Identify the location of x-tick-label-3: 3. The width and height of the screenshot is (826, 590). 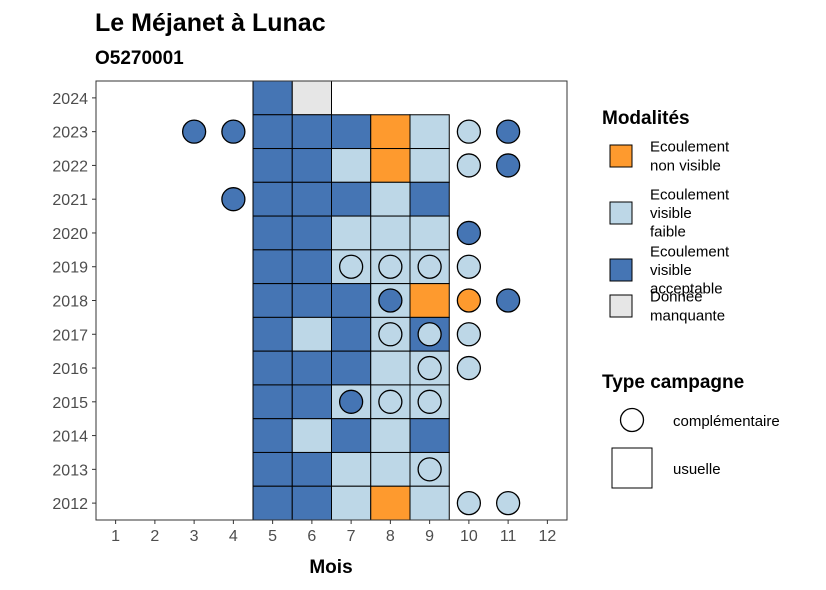
(194, 536).